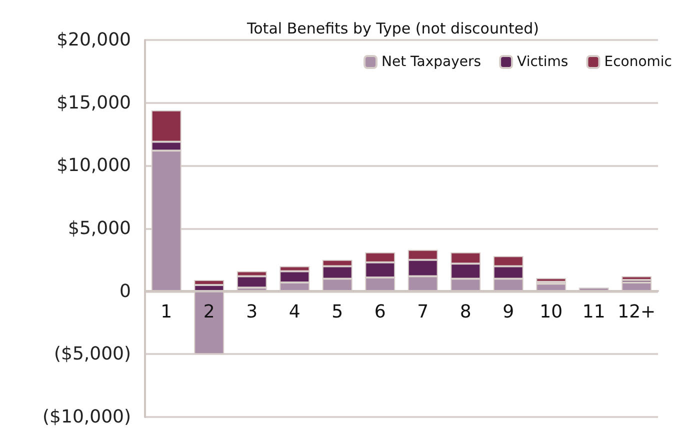 The width and height of the screenshot is (691, 434). What do you see at coordinates (542, 62) in the screenshot?
I see `legend-label: Victims` at bounding box center [542, 62].